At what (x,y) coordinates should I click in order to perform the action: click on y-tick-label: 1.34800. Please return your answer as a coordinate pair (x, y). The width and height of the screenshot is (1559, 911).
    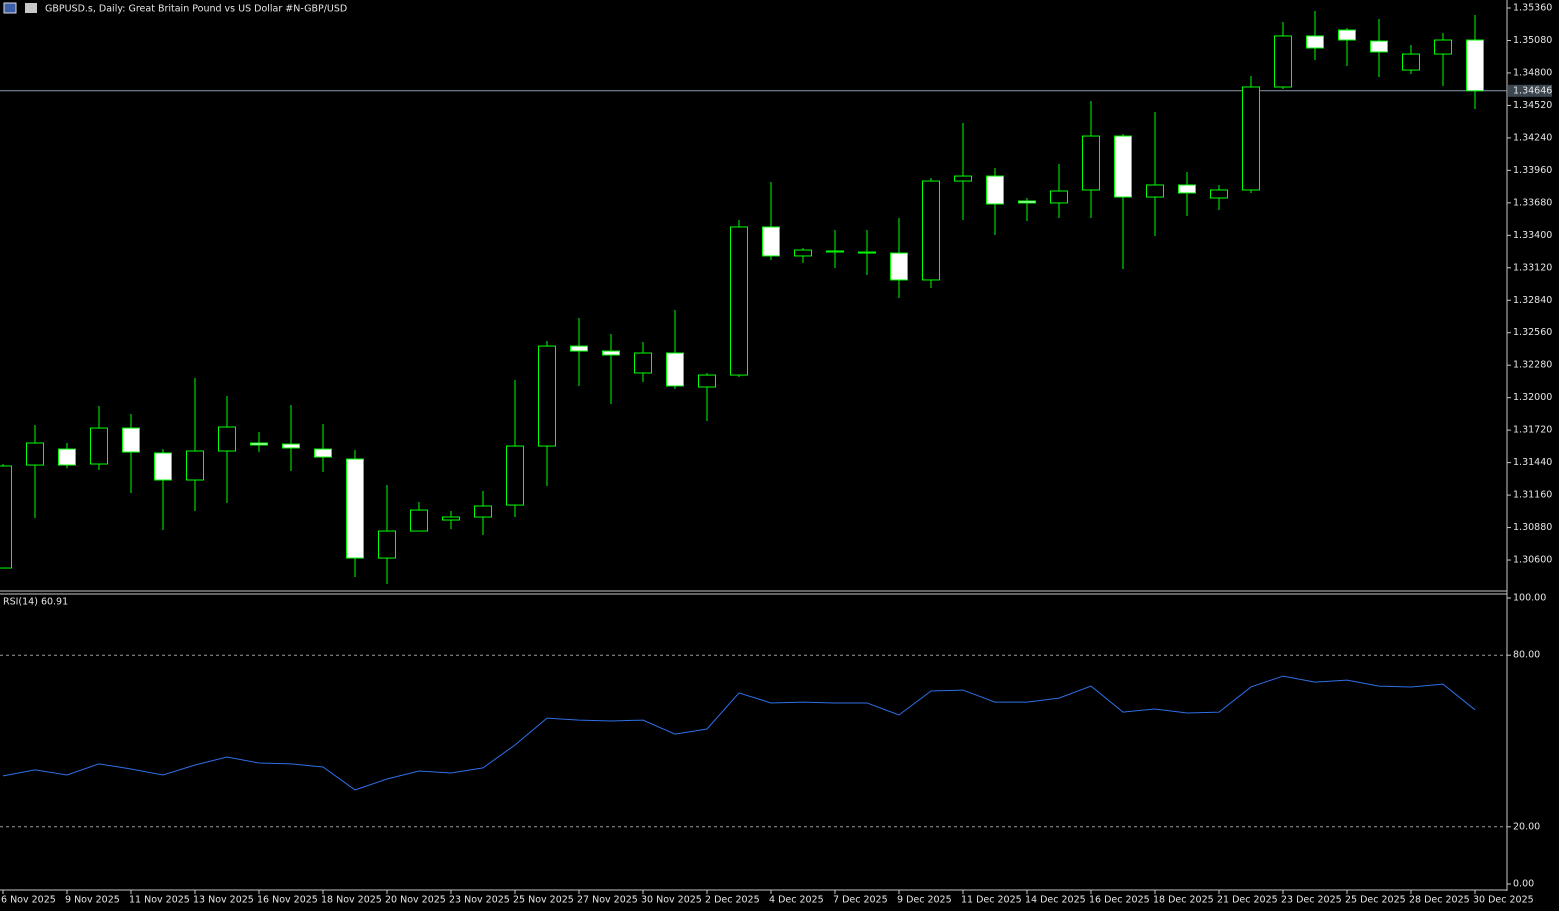
    Looking at the image, I should click on (1532, 72).